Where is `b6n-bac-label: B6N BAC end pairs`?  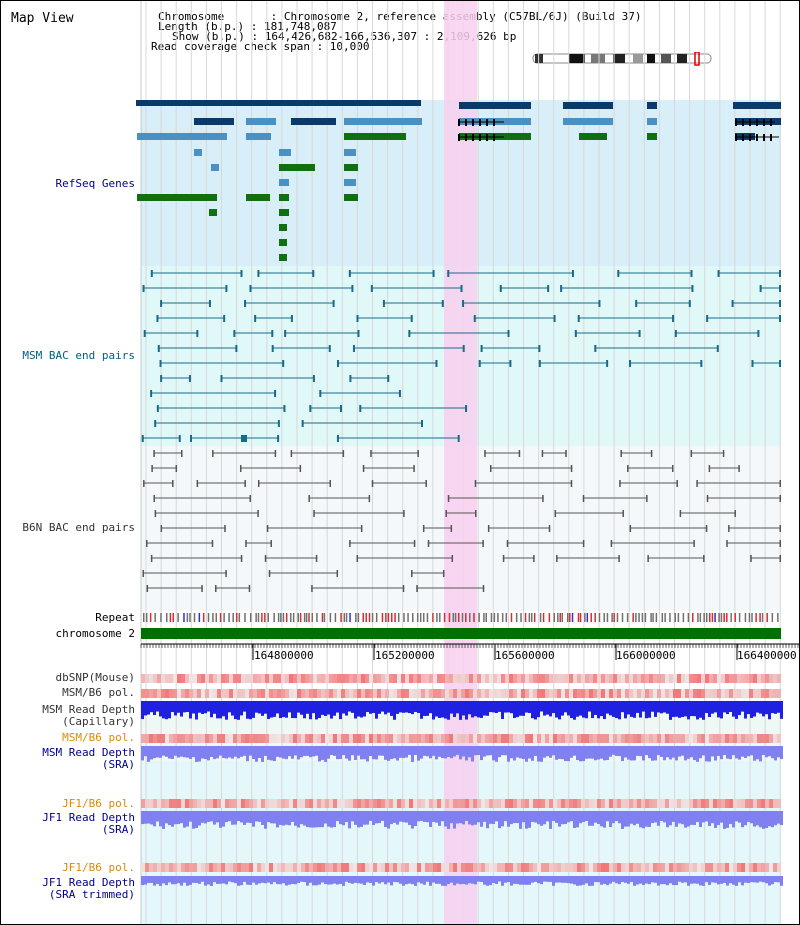
b6n-bac-label: B6N BAC end pairs is located at coordinates (78, 527).